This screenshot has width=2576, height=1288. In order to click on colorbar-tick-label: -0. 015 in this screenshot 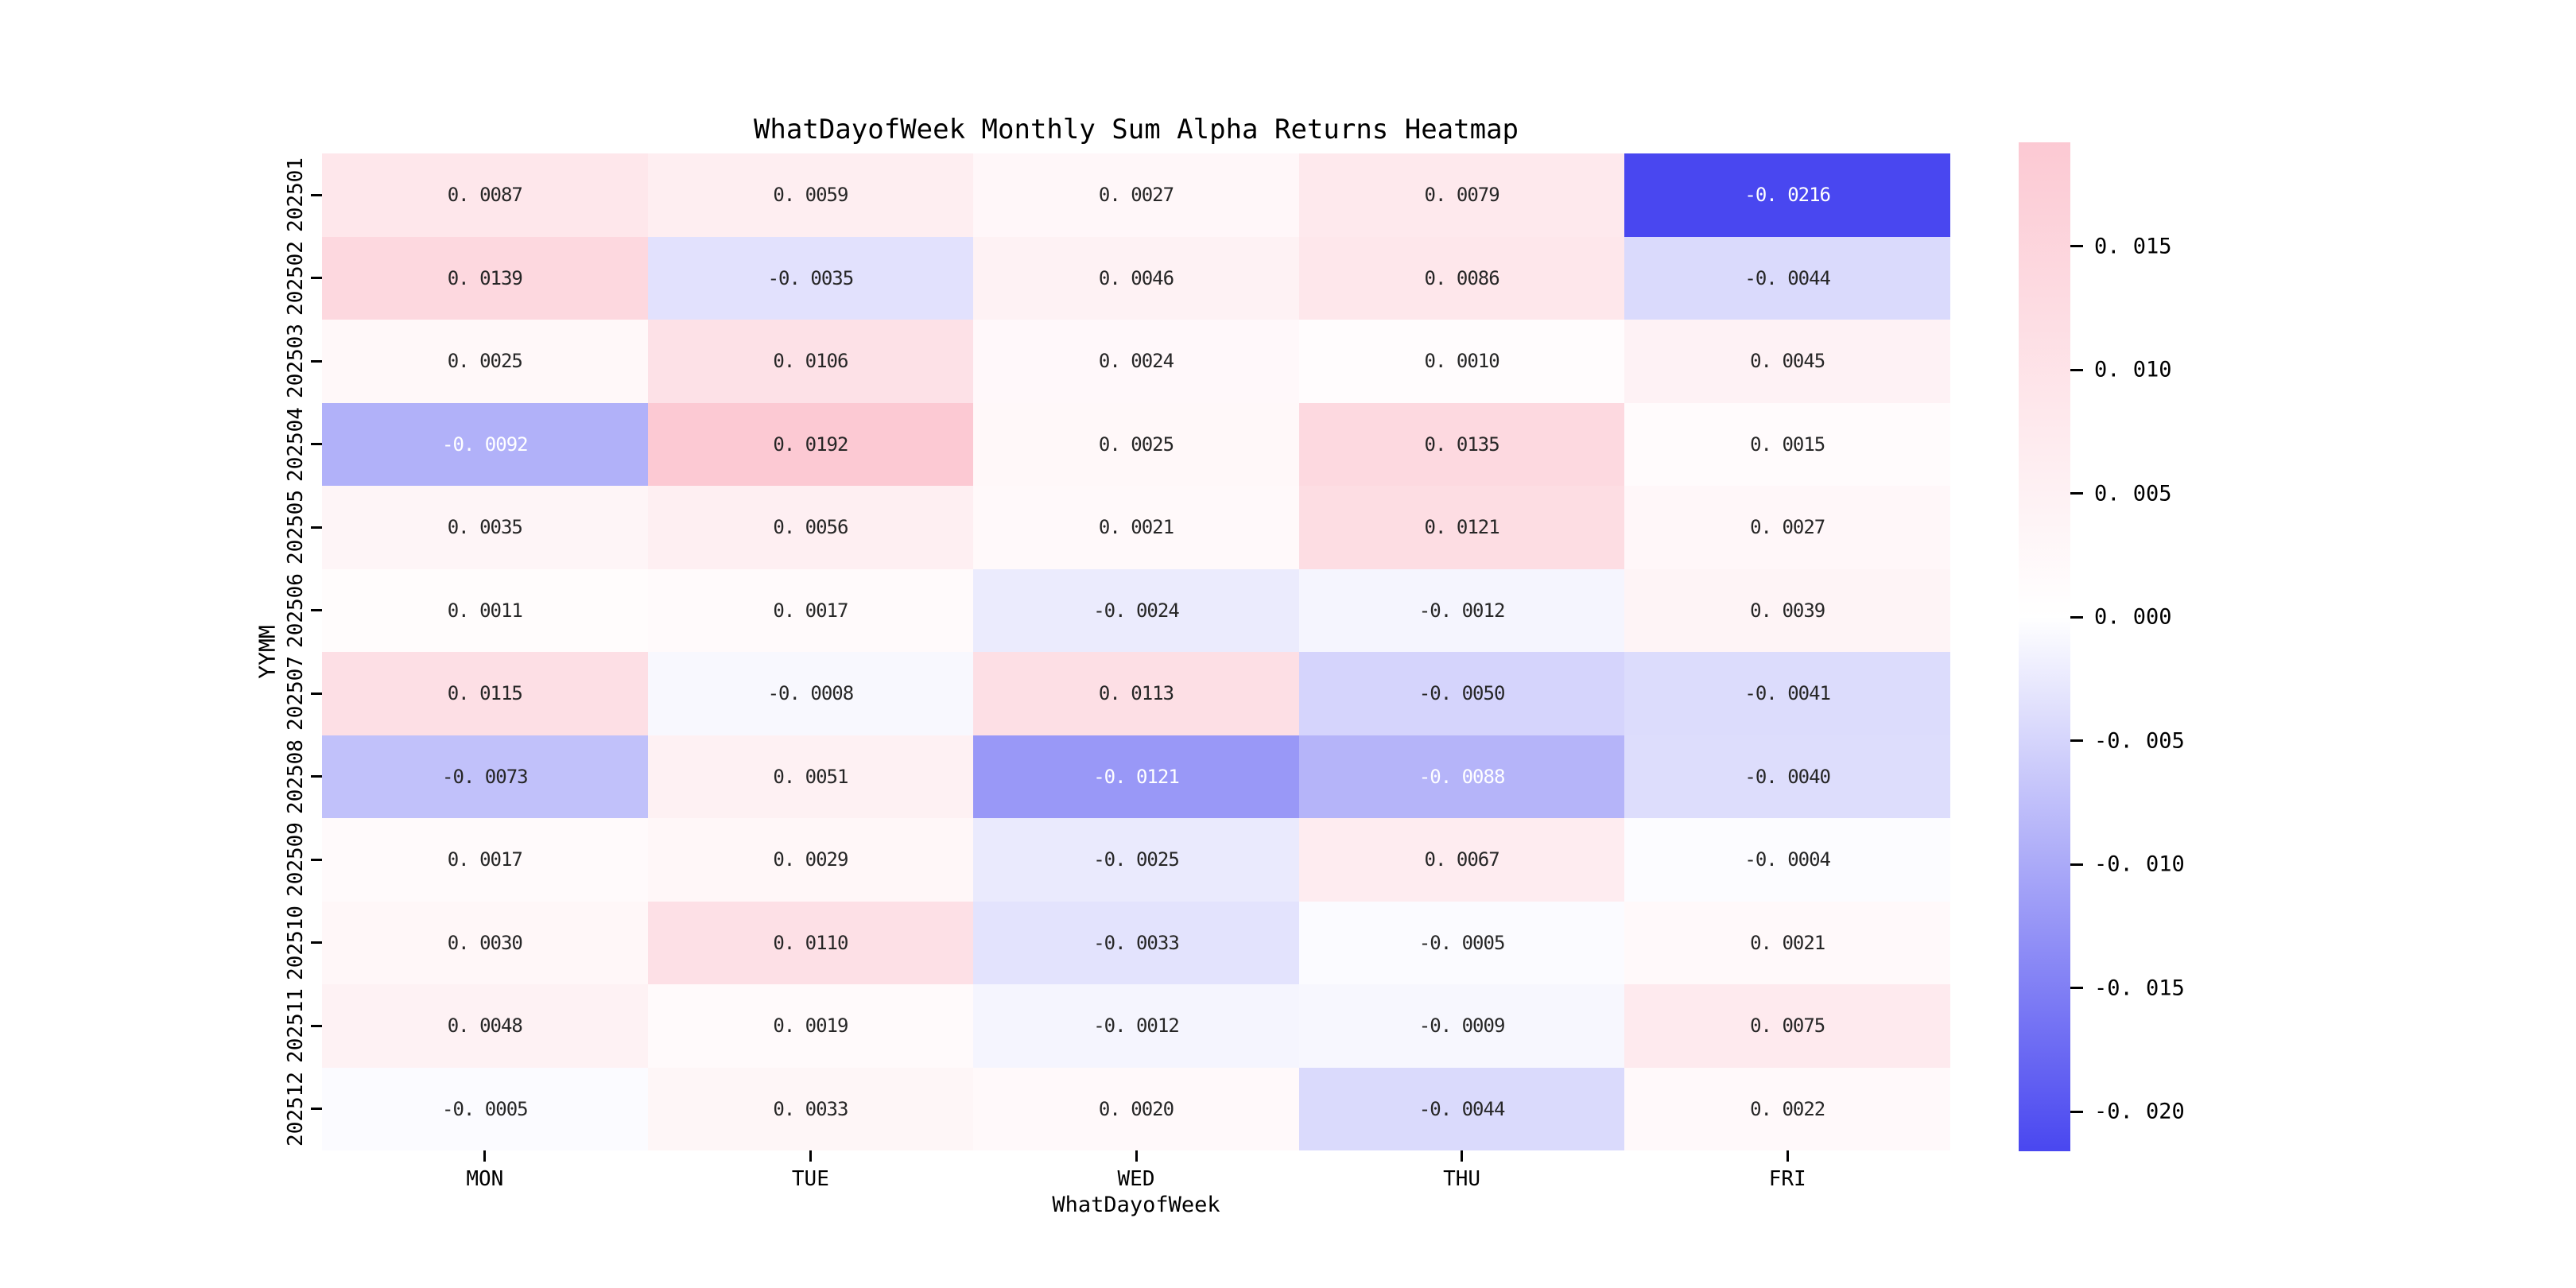, I will do `click(2139, 989)`.